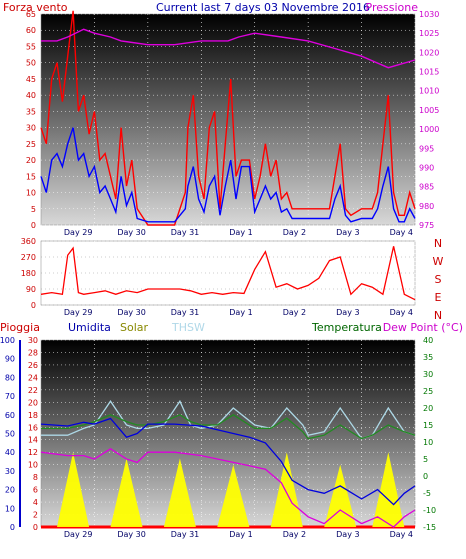  What do you see at coordinates (428, 357) in the screenshot?
I see `temperature-tick-label: 35` at bounding box center [428, 357].